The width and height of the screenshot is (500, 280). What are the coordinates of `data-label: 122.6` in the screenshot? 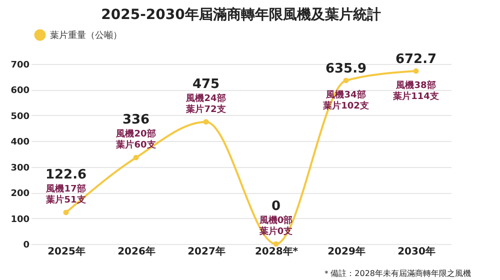 It's located at (66, 174).